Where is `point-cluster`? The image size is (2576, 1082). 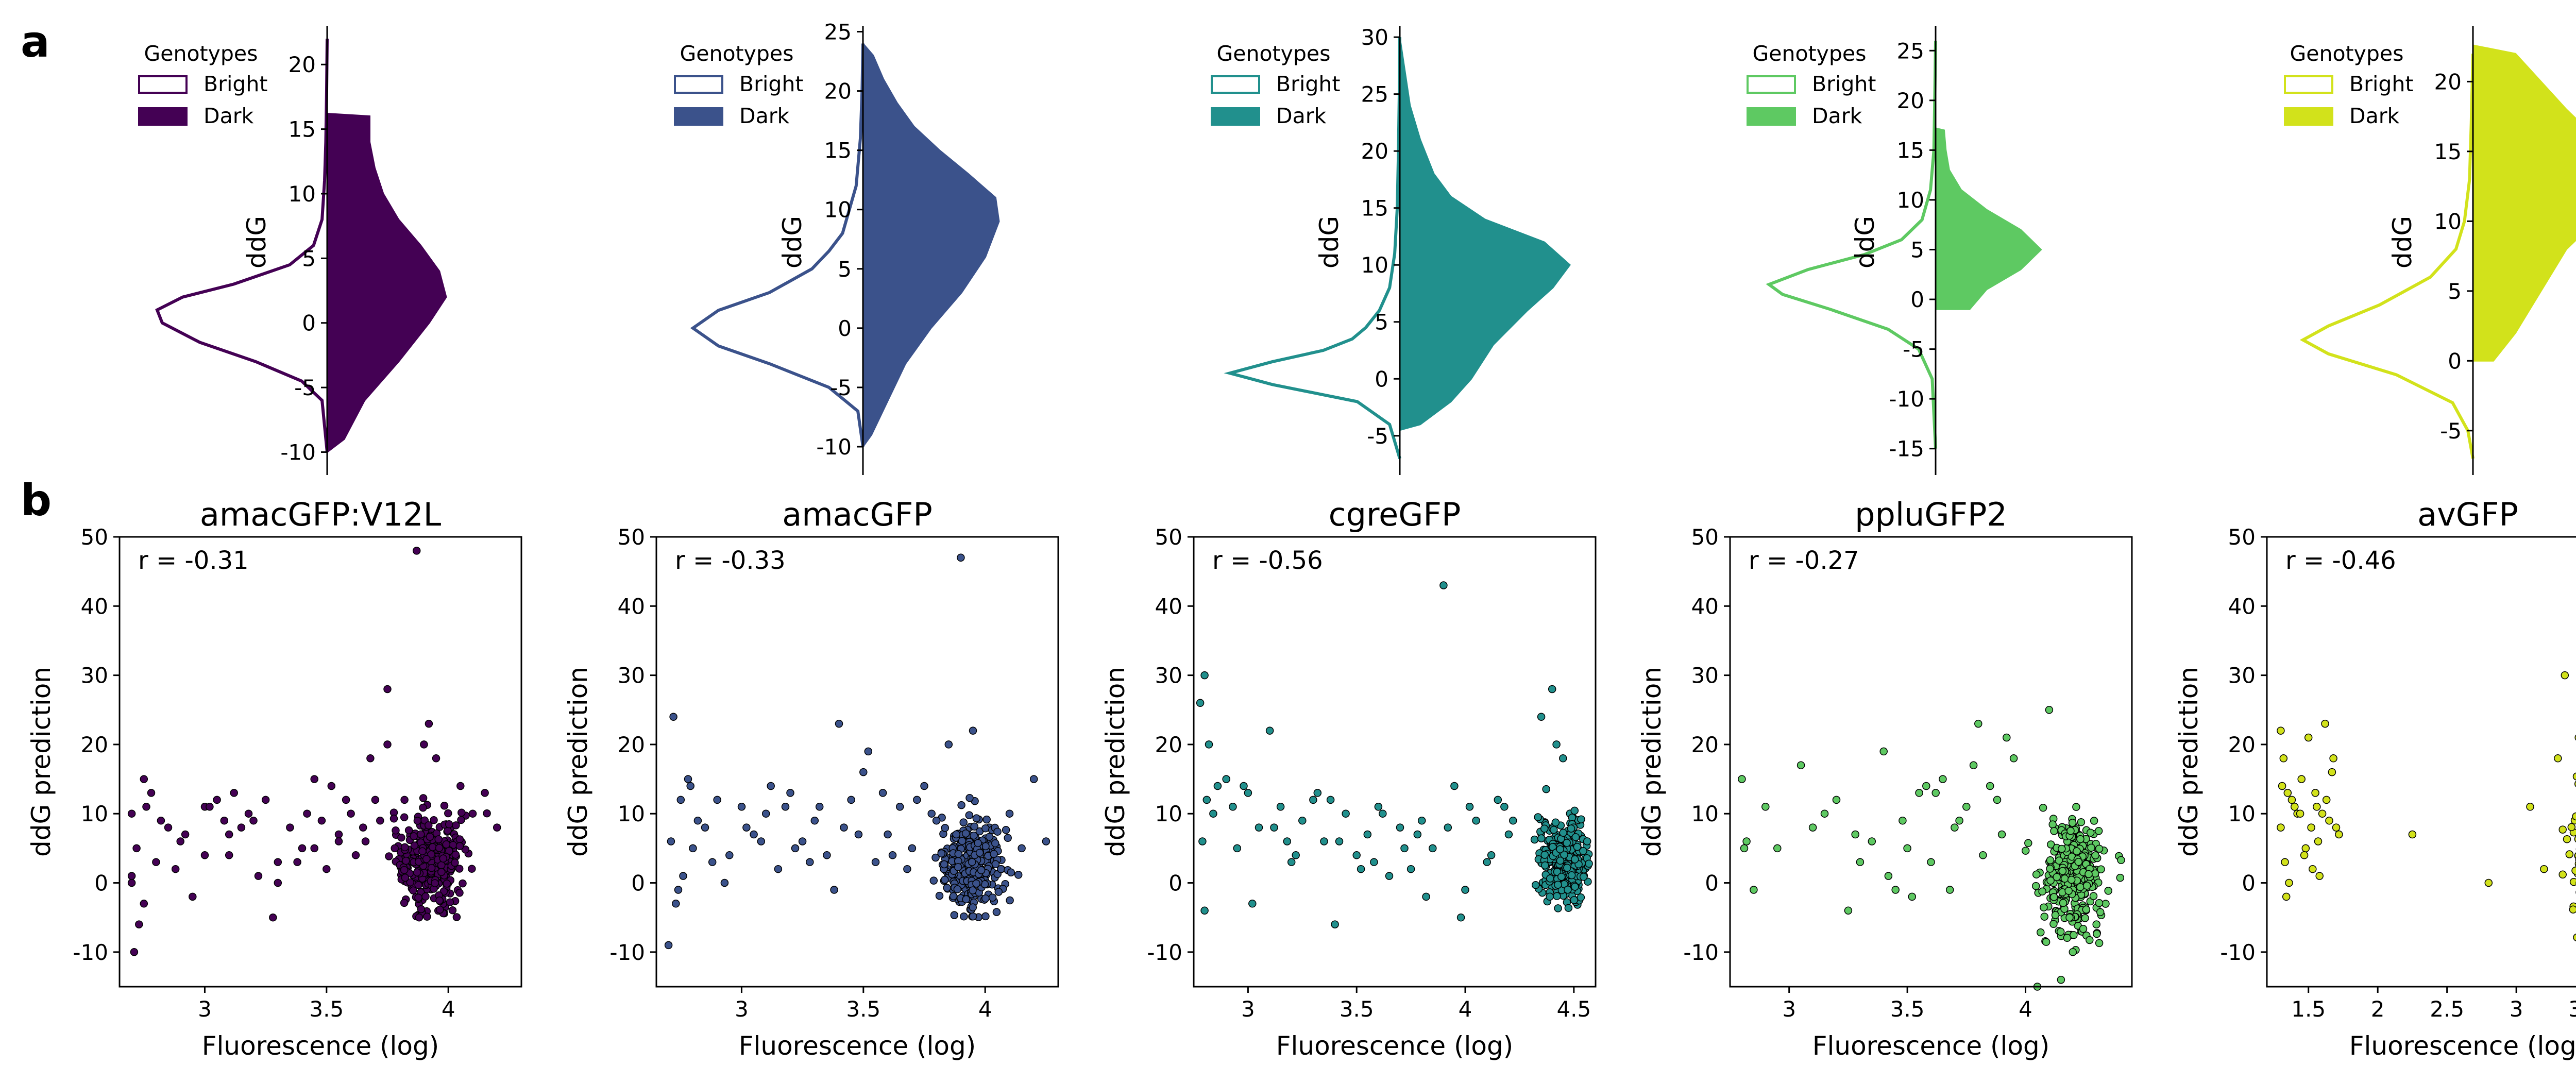
point-cluster is located at coordinates (2567, 857).